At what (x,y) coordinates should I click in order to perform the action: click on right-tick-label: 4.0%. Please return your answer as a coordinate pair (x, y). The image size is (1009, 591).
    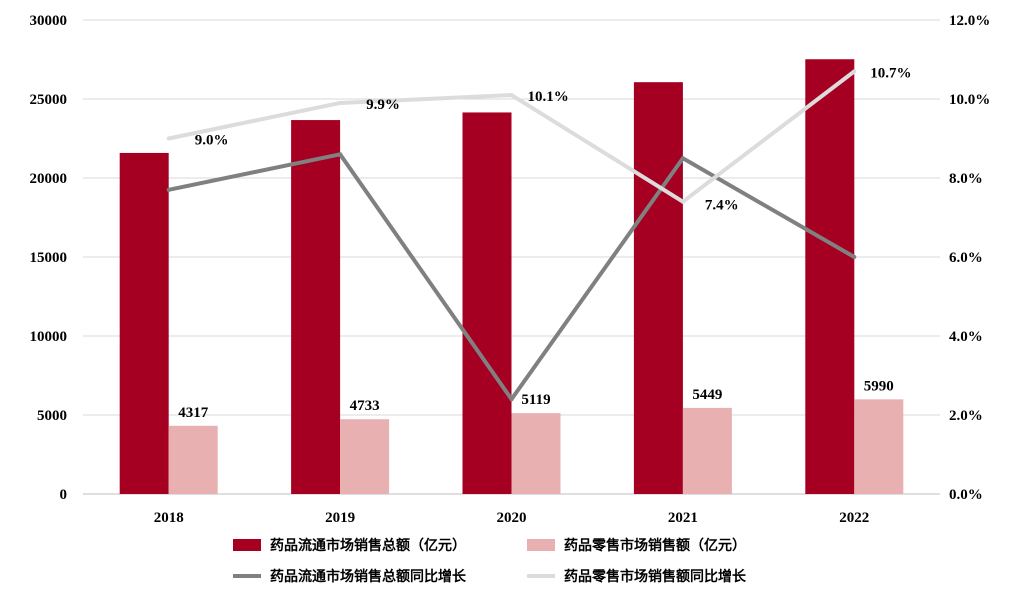
    Looking at the image, I should click on (966, 337).